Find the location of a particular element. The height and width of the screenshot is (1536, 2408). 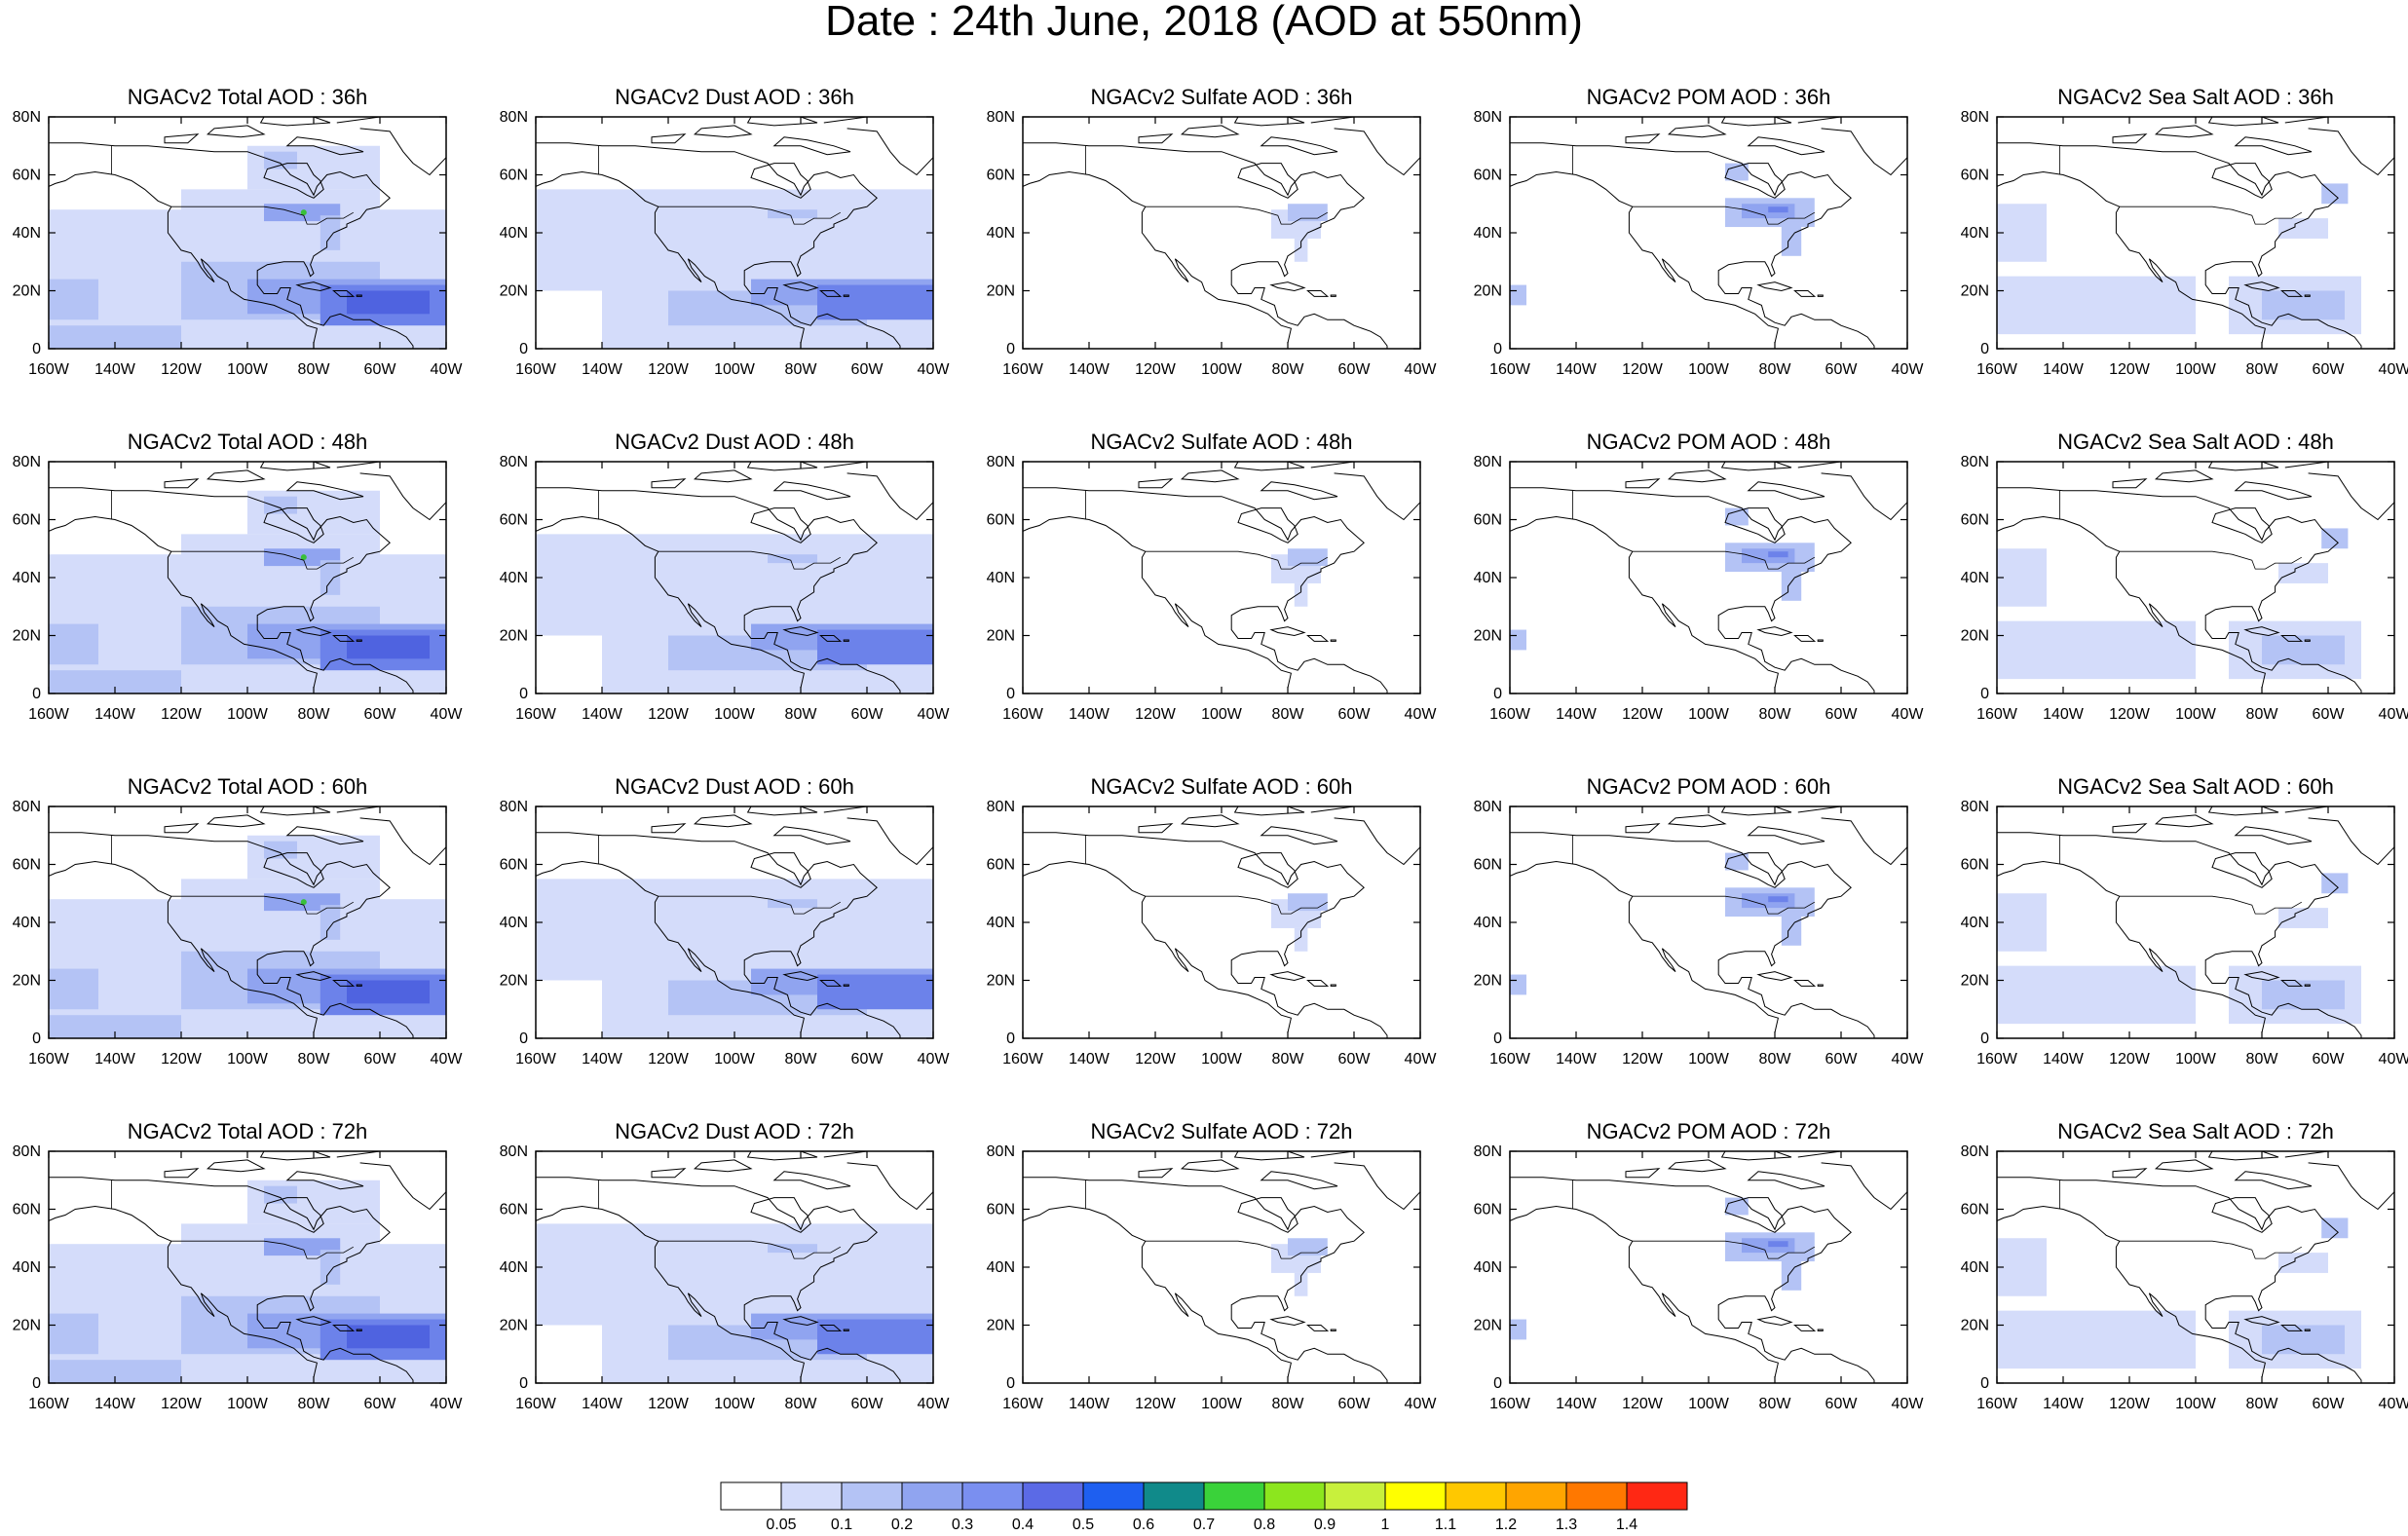

panel-title: NGACv2 Sea Salt AOD : 48h is located at coordinates (2195, 442).